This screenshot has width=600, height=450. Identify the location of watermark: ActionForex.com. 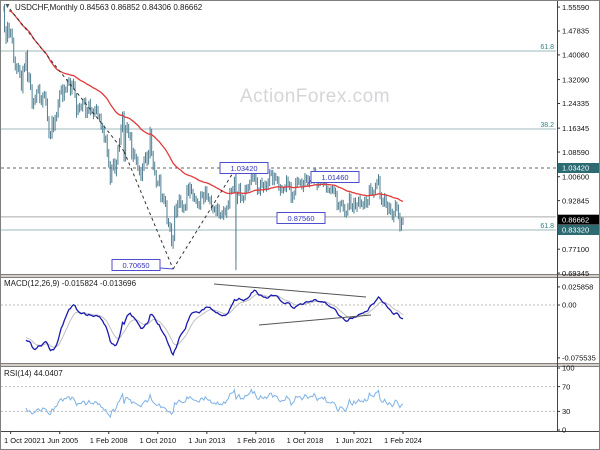
(315, 96).